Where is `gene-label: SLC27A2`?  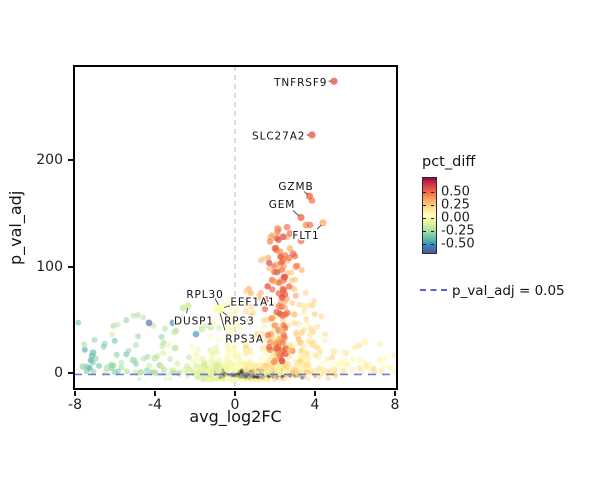
gene-label: SLC27A2 is located at coordinates (278, 137).